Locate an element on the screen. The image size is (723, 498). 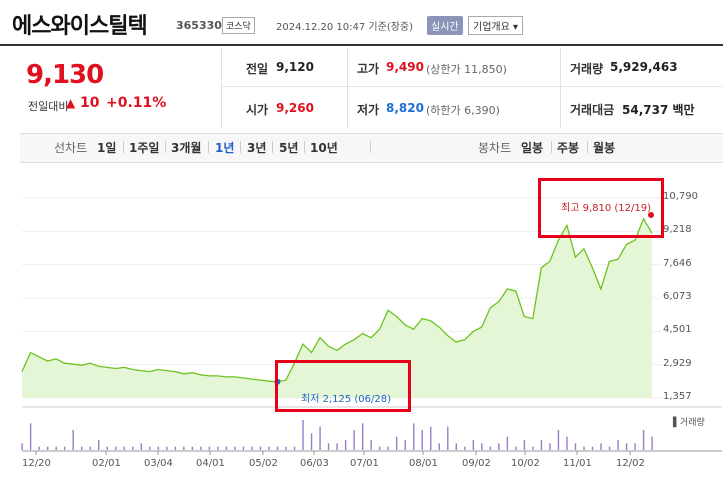
company-overview-dropdown: 기업개요 ▾ is located at coordinates (495, 25).